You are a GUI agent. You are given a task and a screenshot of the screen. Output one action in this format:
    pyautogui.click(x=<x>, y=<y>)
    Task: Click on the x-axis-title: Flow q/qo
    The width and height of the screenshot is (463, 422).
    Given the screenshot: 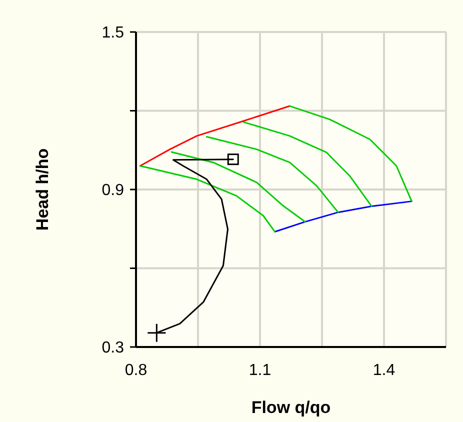 What is the action you would take?
    pyautogui.click(x=291, y=407)
    